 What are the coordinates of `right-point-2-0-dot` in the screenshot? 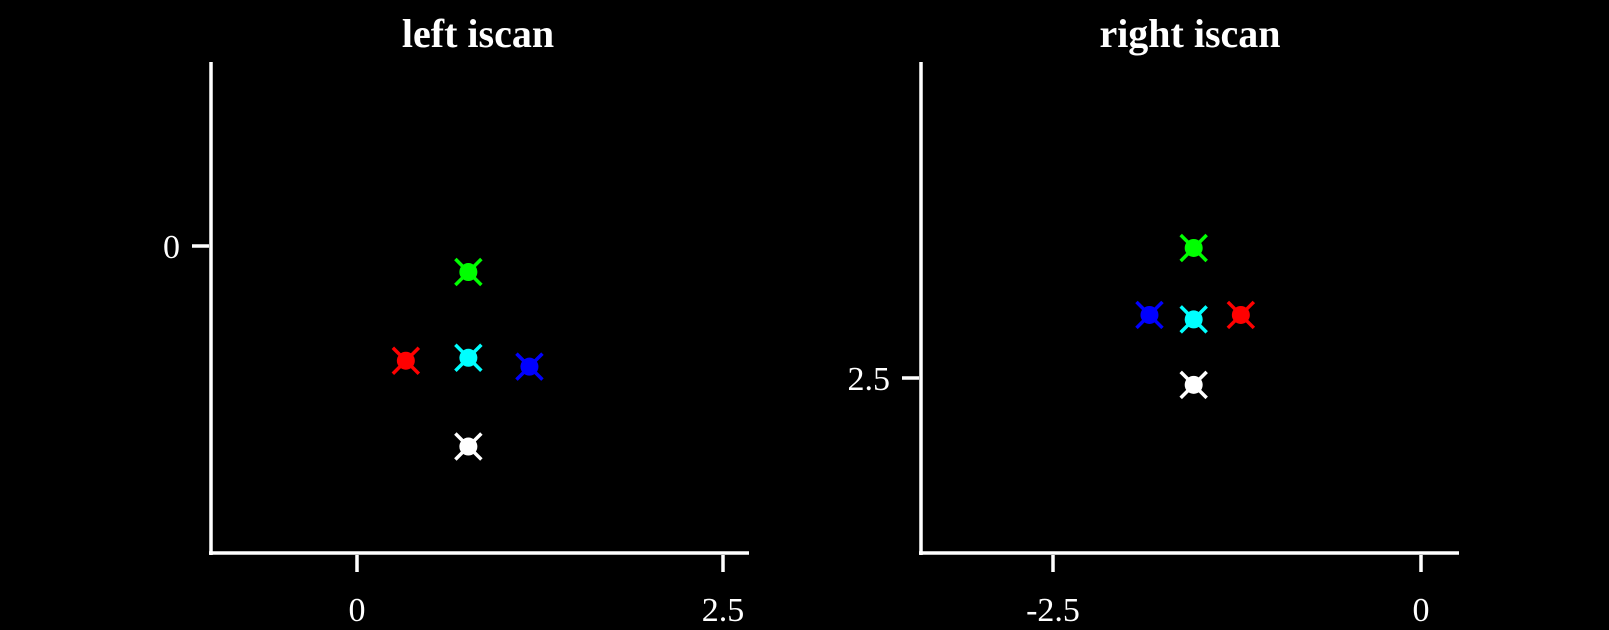 It's located at (1193, 319).